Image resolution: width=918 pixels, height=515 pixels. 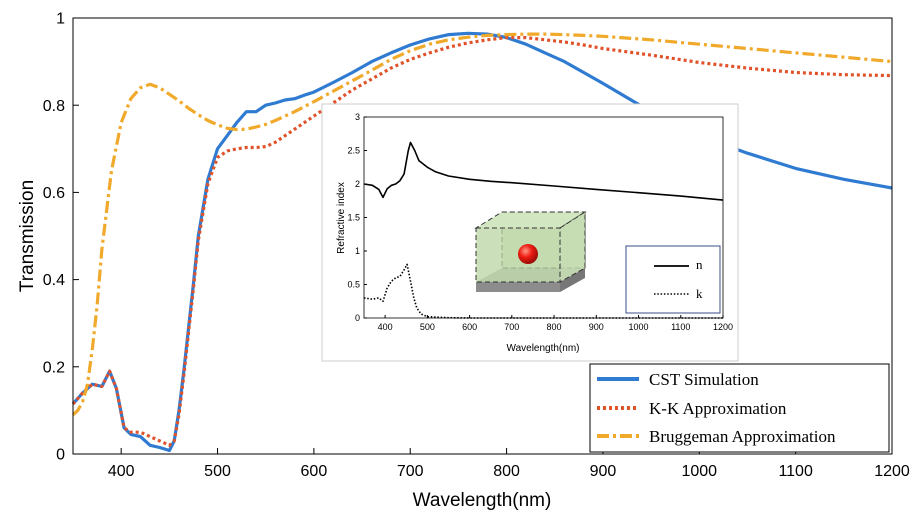 What do you see at coordinates (353, 285) in the screenshot?
I see `inset-y-tick-label: 0.5` at bounding box center [353, 285].